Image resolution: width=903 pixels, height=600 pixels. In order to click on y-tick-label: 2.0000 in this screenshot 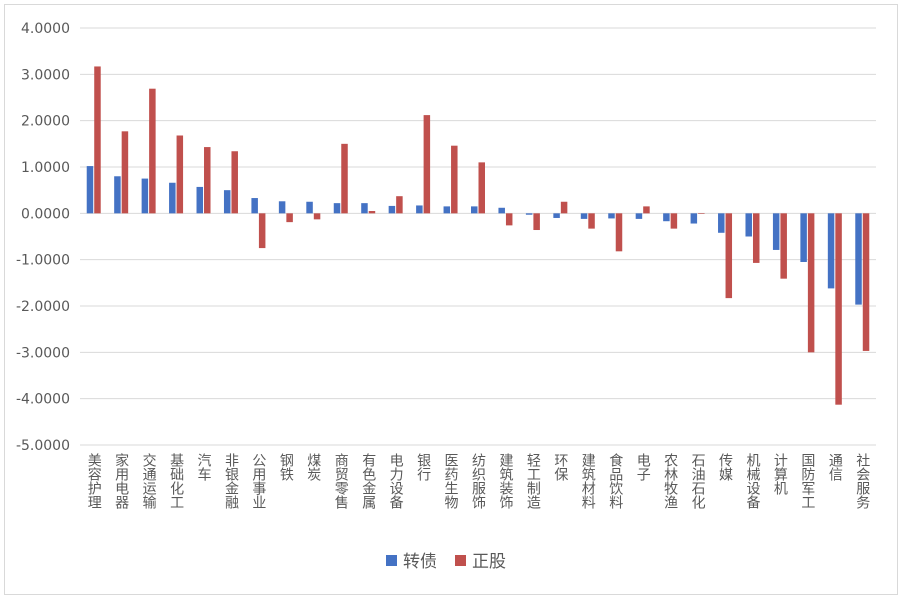, I will do `click(45, 122)`.